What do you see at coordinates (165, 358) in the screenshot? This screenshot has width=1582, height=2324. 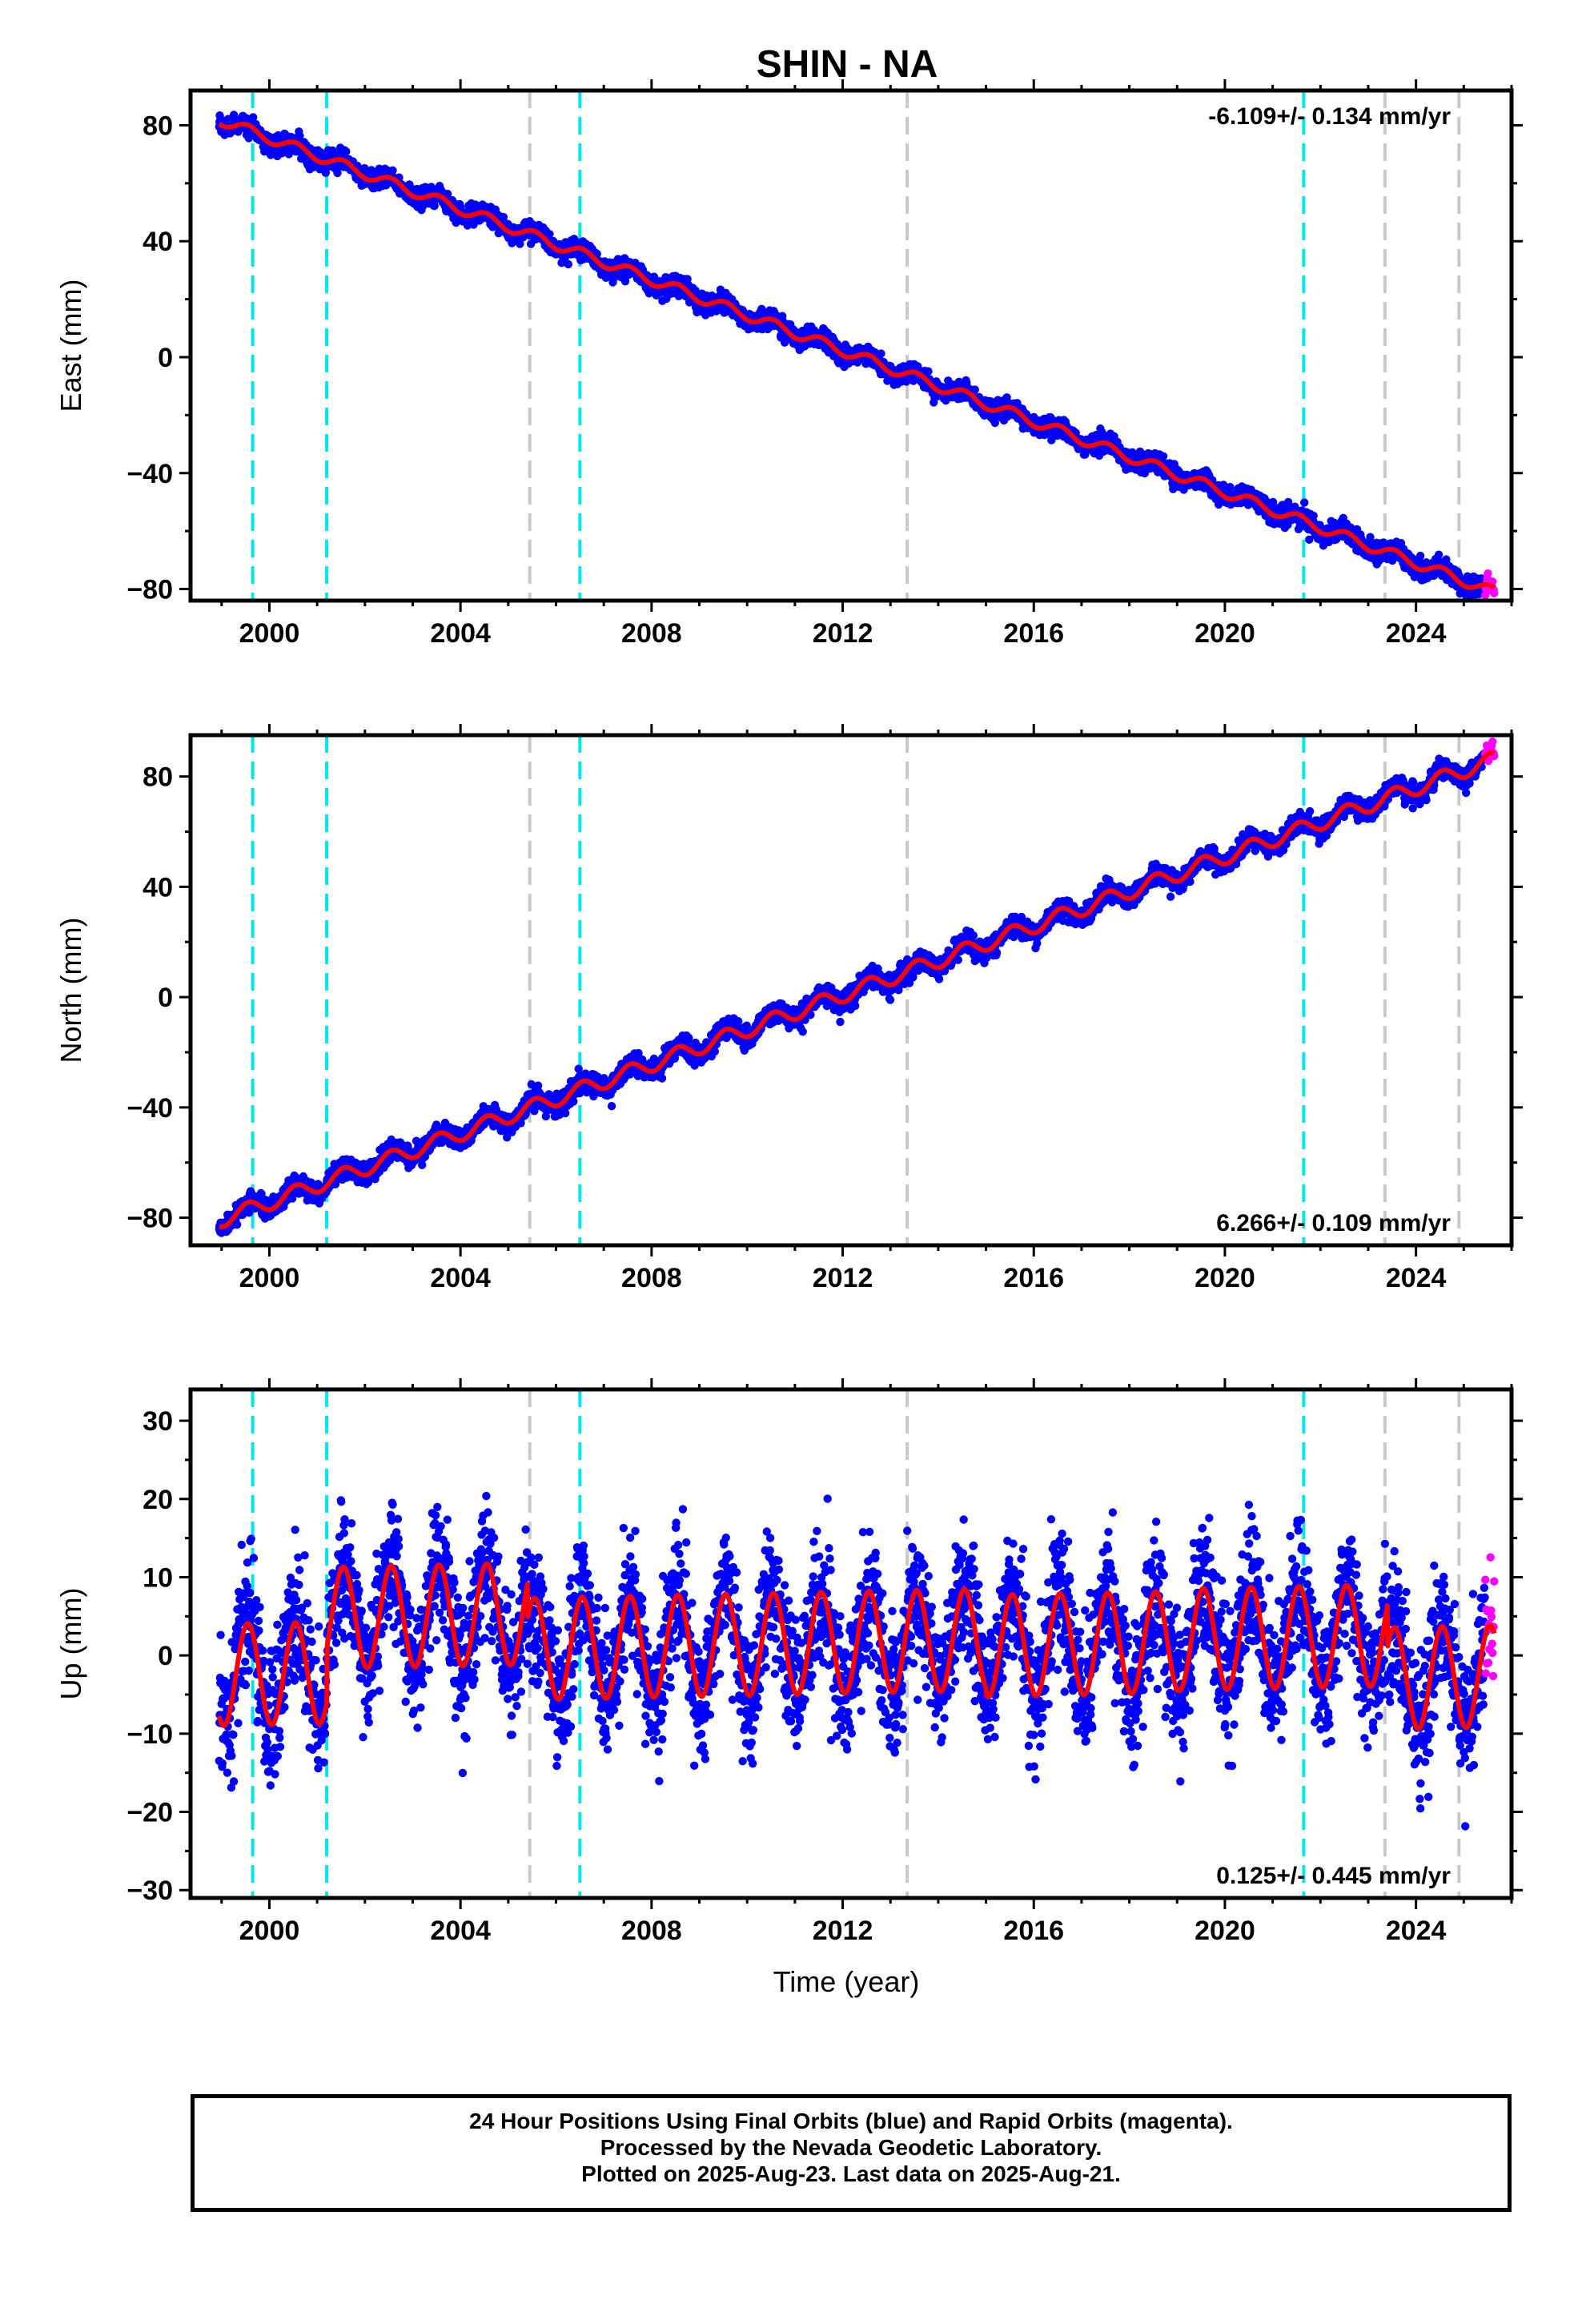 I see `y-tick-label: 0` at bounding box center [165, 358].